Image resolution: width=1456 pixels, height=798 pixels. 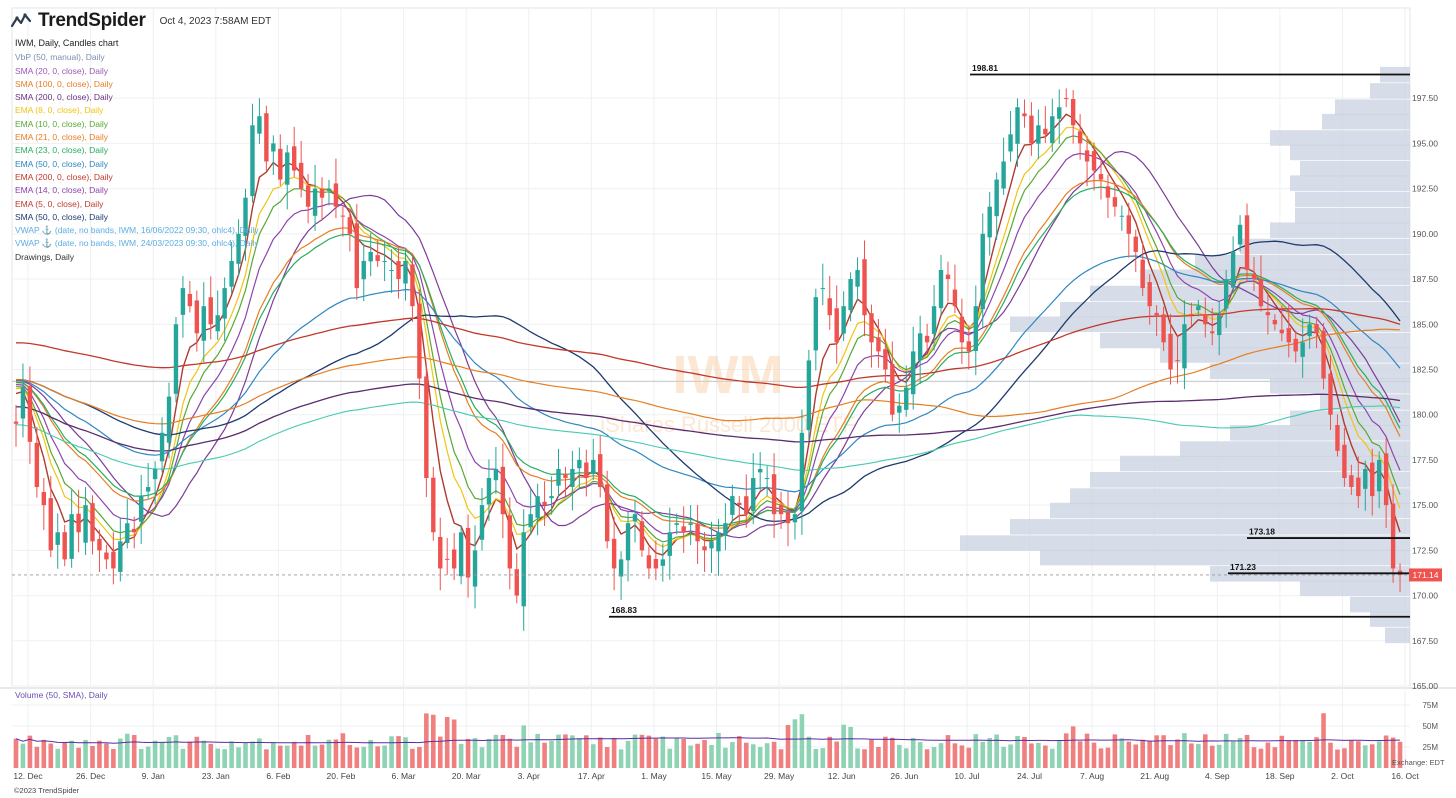 What do you see at coordinates (45, 256) in the screenshot?
I see `legend-item: Drawings, Daily` at bounding box center [45, 256].